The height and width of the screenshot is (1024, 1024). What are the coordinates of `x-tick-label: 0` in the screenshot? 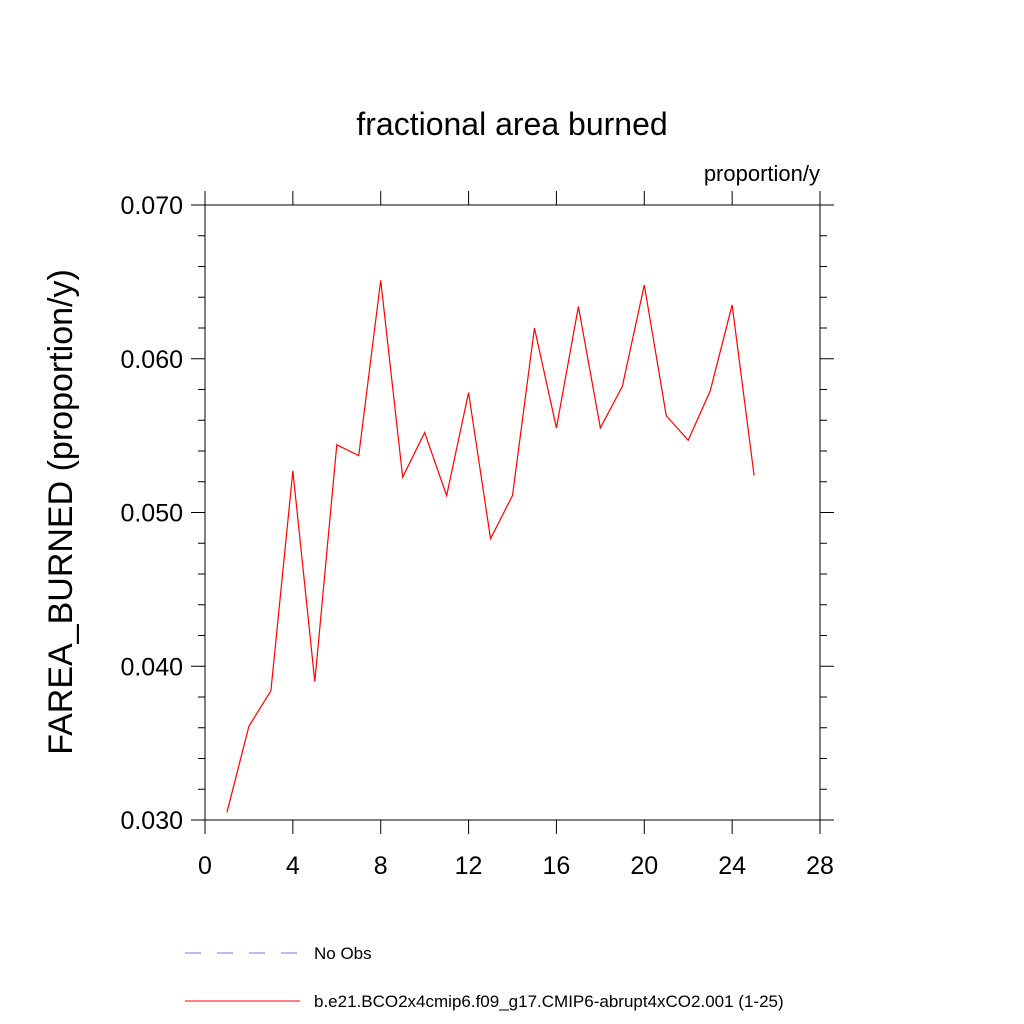 It's located at (205, 866).